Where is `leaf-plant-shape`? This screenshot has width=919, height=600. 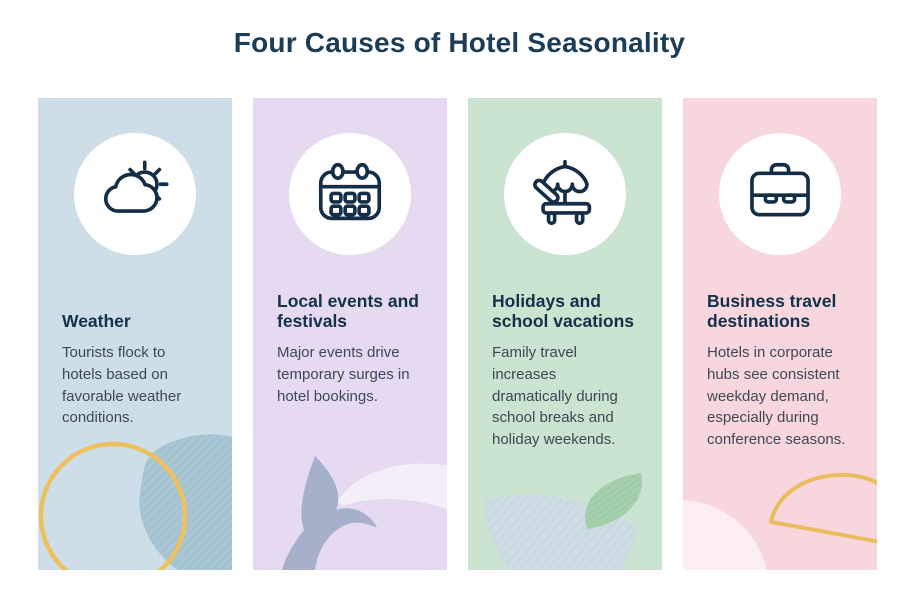
leaf-plant-shape is located at coordinates (329, 513).